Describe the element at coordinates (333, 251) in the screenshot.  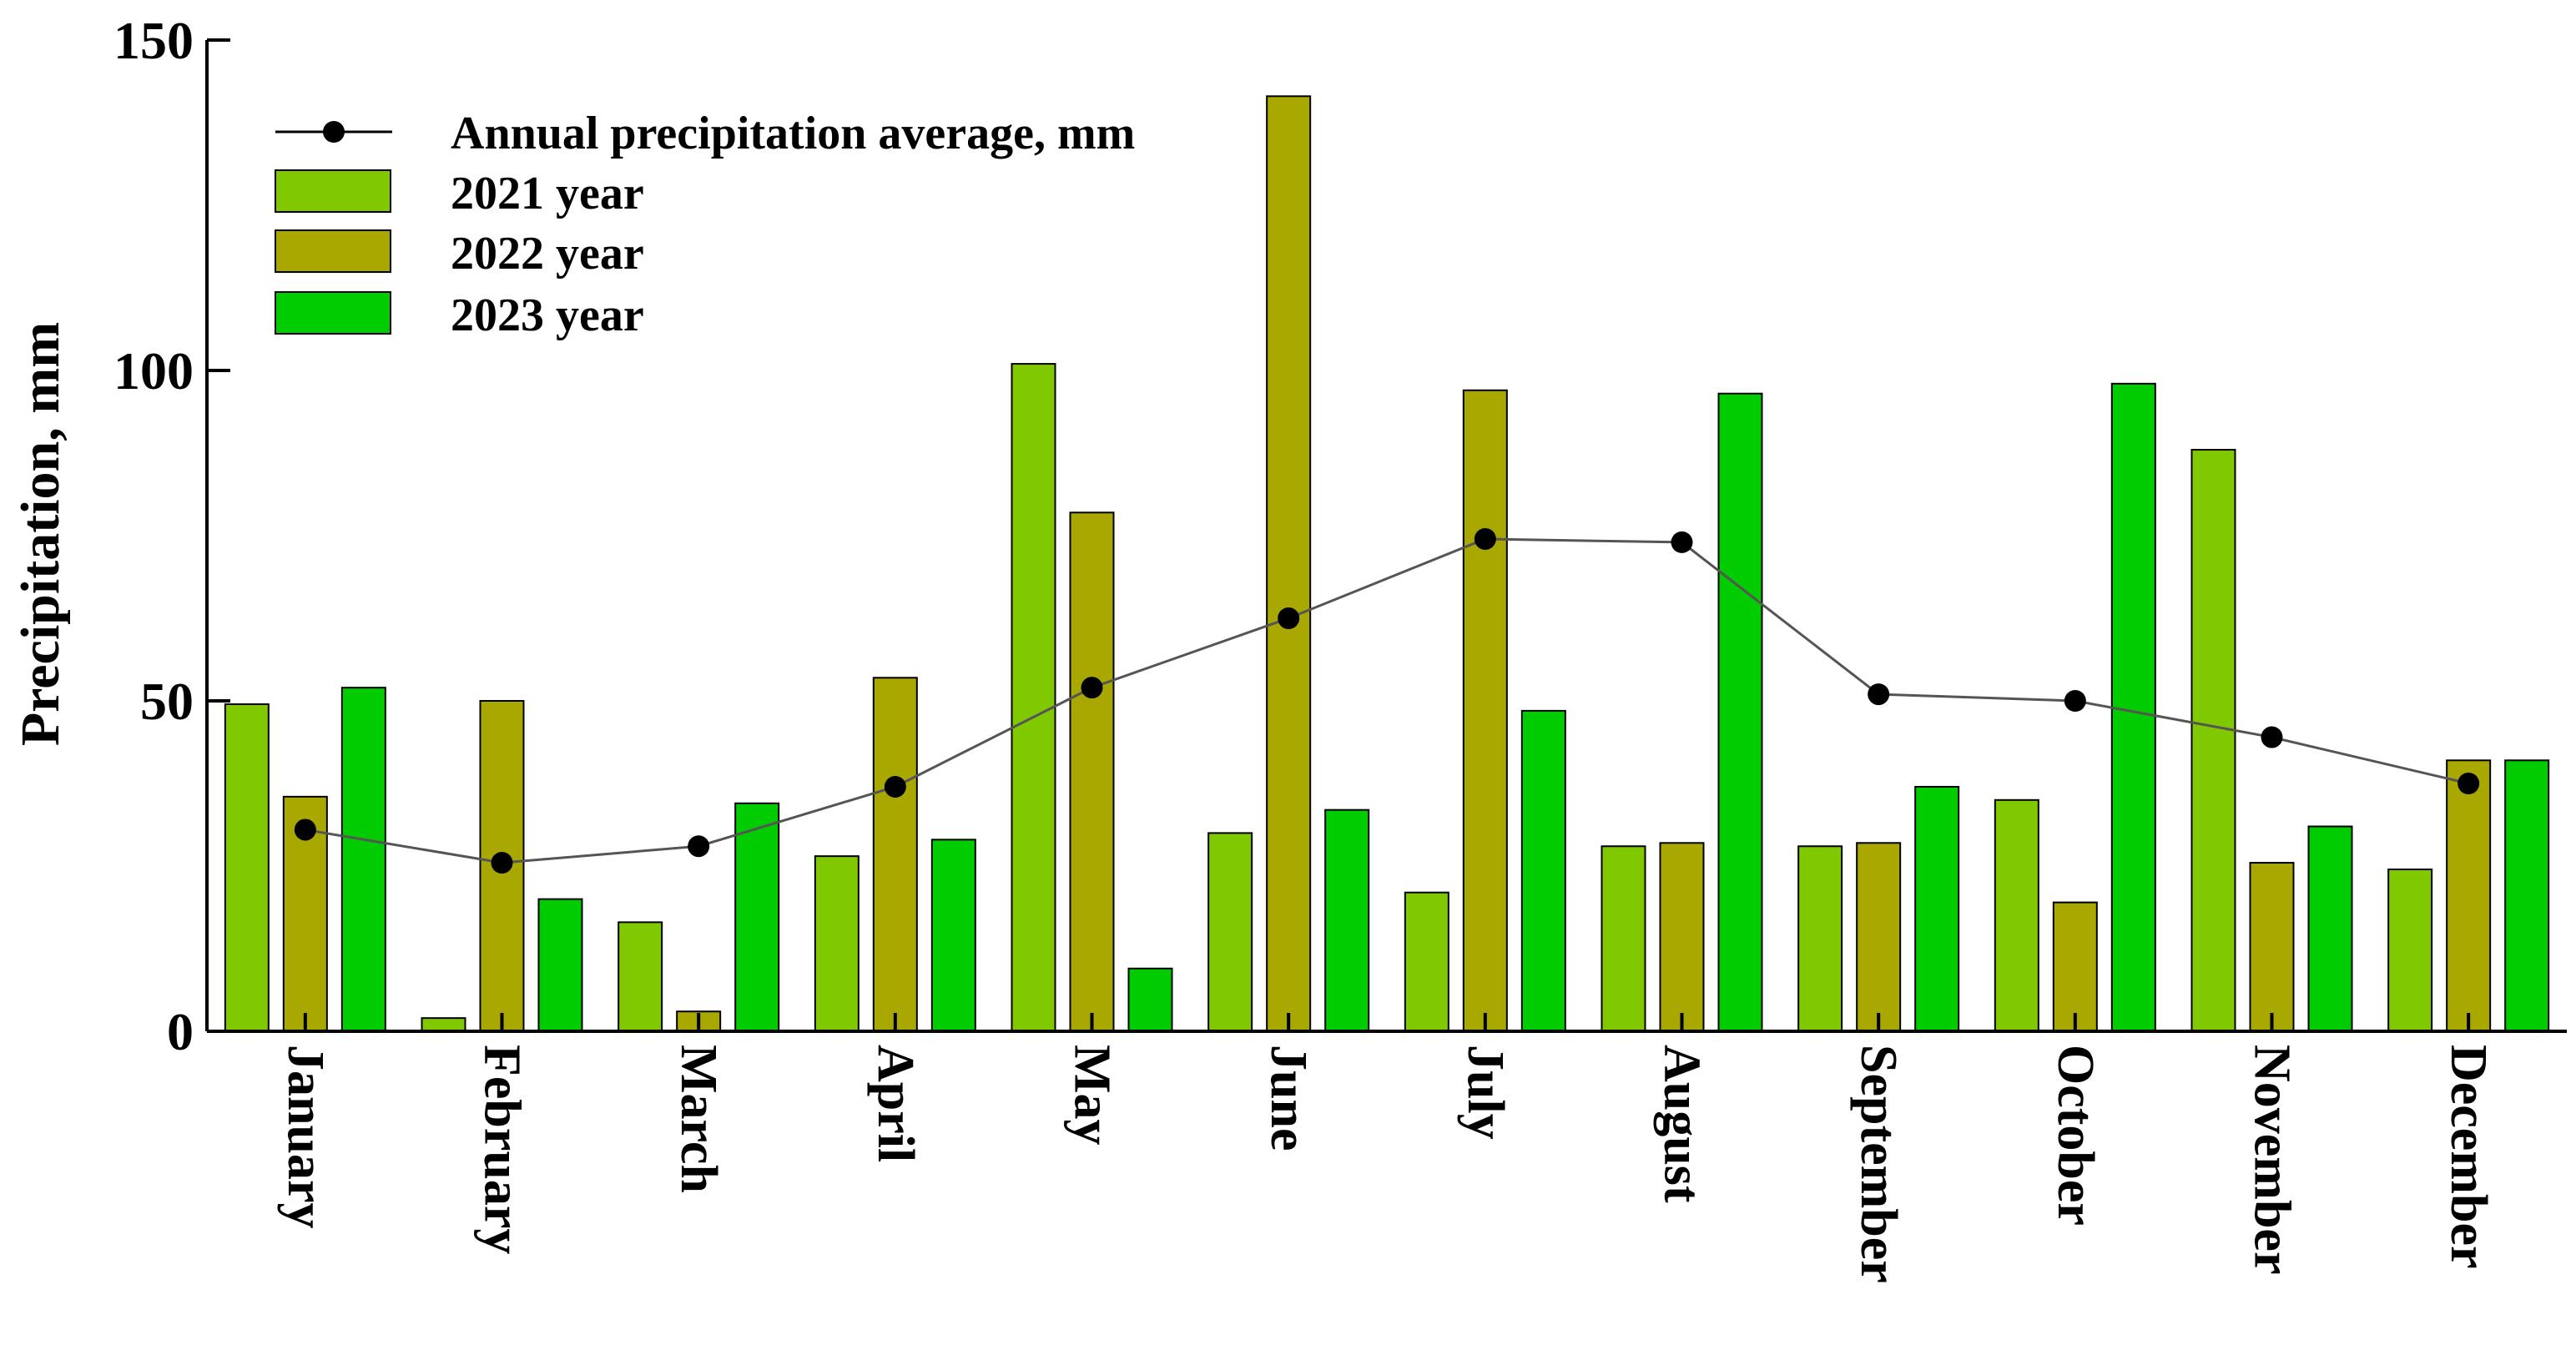
I see `legend-swatch-2022` at that location.